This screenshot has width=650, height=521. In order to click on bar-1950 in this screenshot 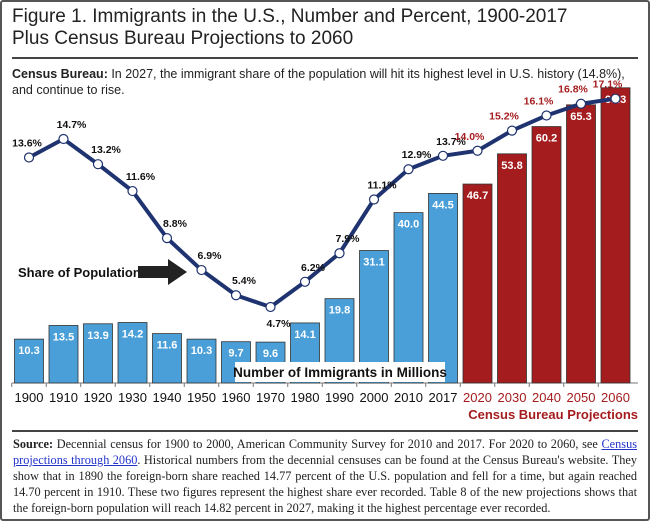, I will do `click(201, 361)`.